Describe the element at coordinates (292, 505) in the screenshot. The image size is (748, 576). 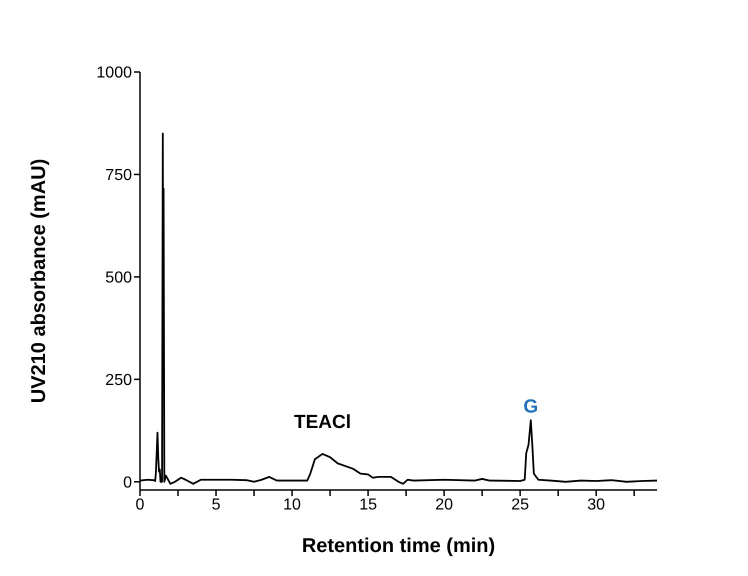
I see `x-tick-label: 10` at that location.